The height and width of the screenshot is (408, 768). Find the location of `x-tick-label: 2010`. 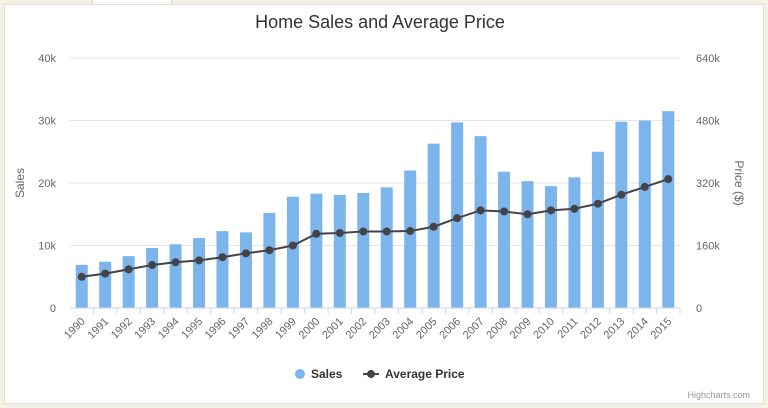

x-tick-label: 2010 is located at coordinates (544, 329).